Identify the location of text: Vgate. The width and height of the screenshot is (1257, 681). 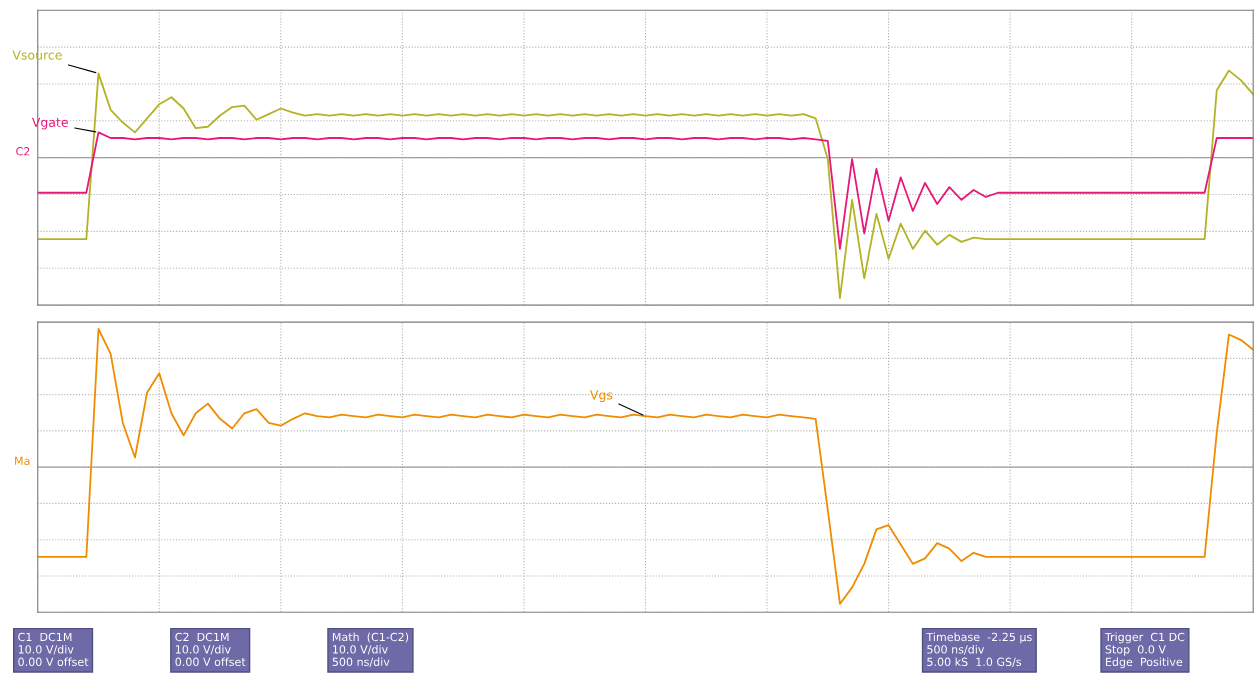
(49, 123).